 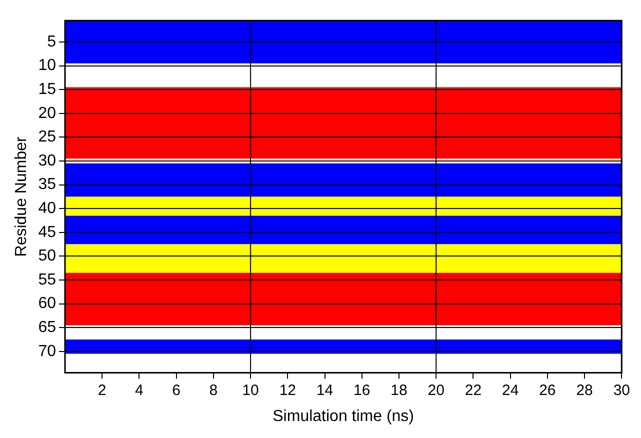 I want to click on x-tick-label: 6, so click(x=176, y=390).